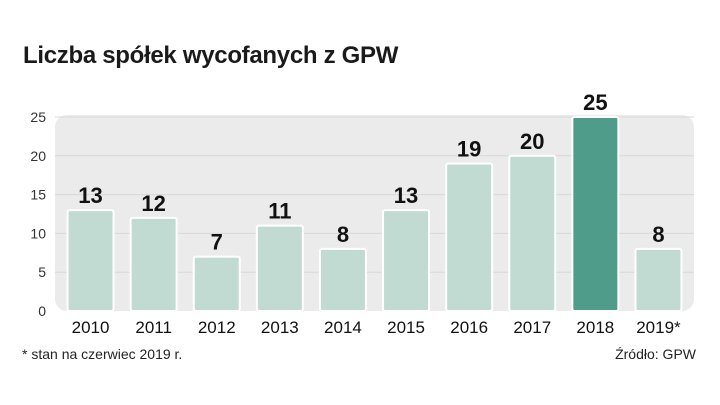 The image size is (720, 405). Describe the element at coordinates (216, 283) in the screenshot. I see `bar-2012` at that location.